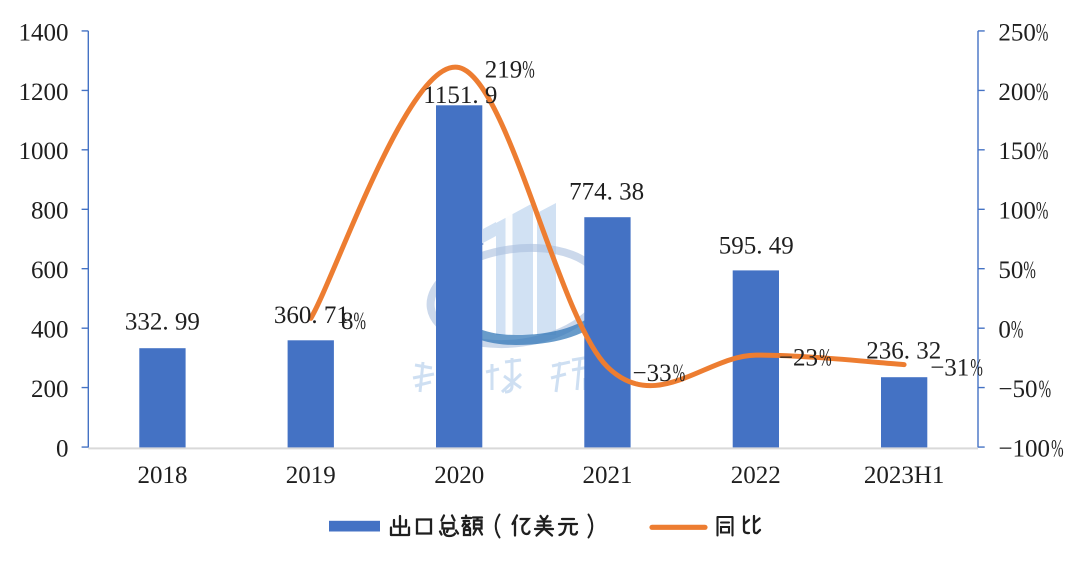 This screenshot has height=570, width=1080. I want to click on svg-text: 2018, so click(163, 475).